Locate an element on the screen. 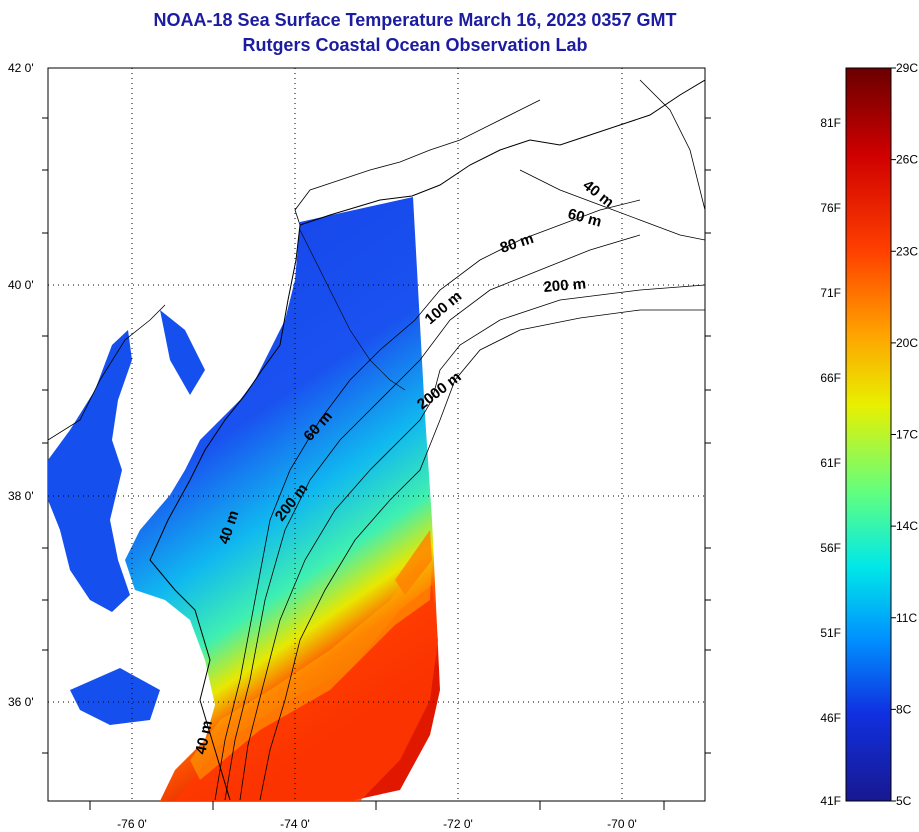  colorbar-fahrenheit-label: 51F is located at coordinates (830, 633).